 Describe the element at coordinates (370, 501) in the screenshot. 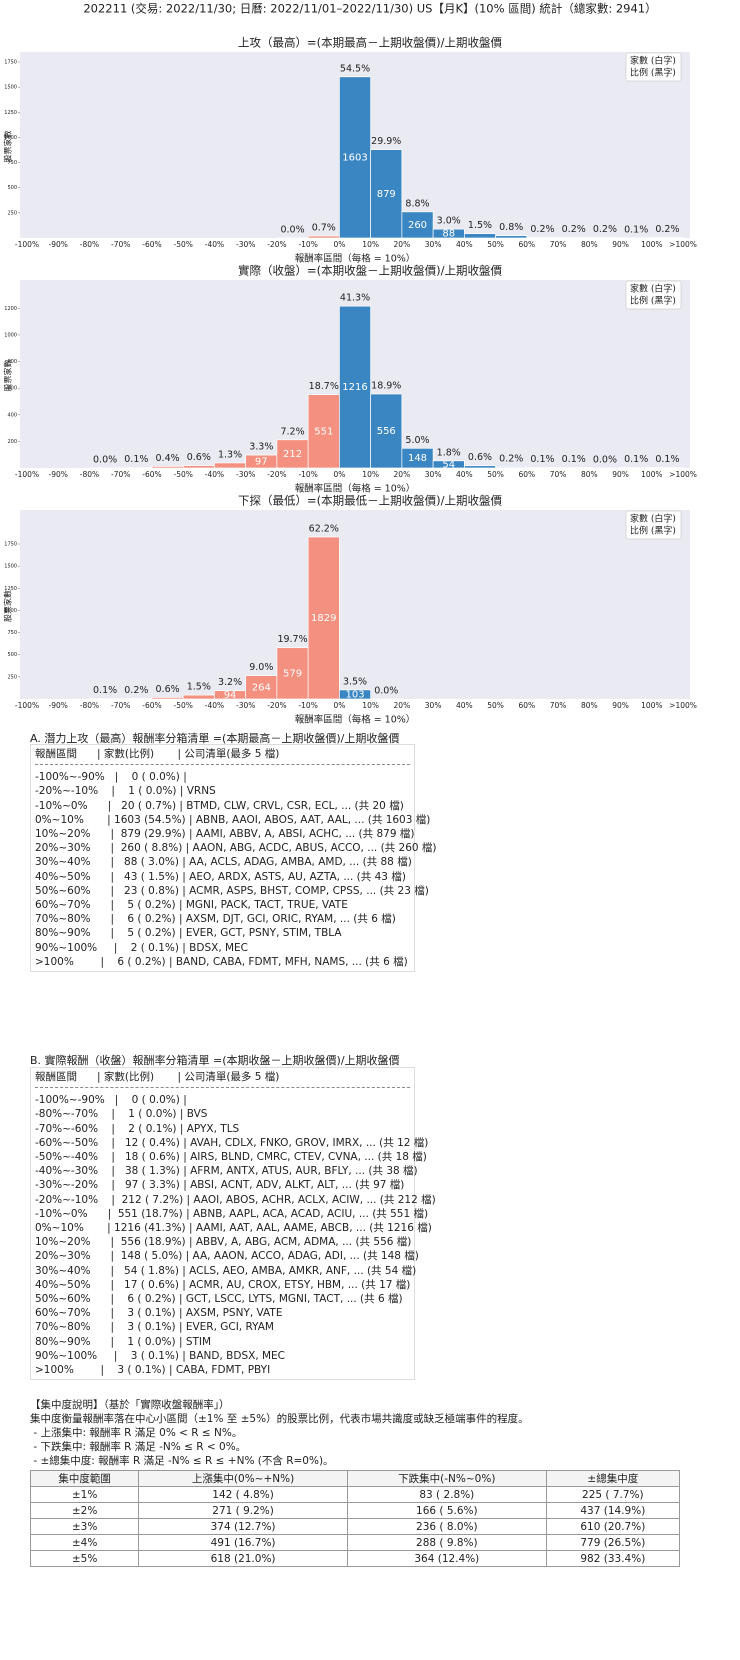

I see `chart-title: 下探（最低）=(本期最低－上期收盤價)/上期收盤價` at that location.